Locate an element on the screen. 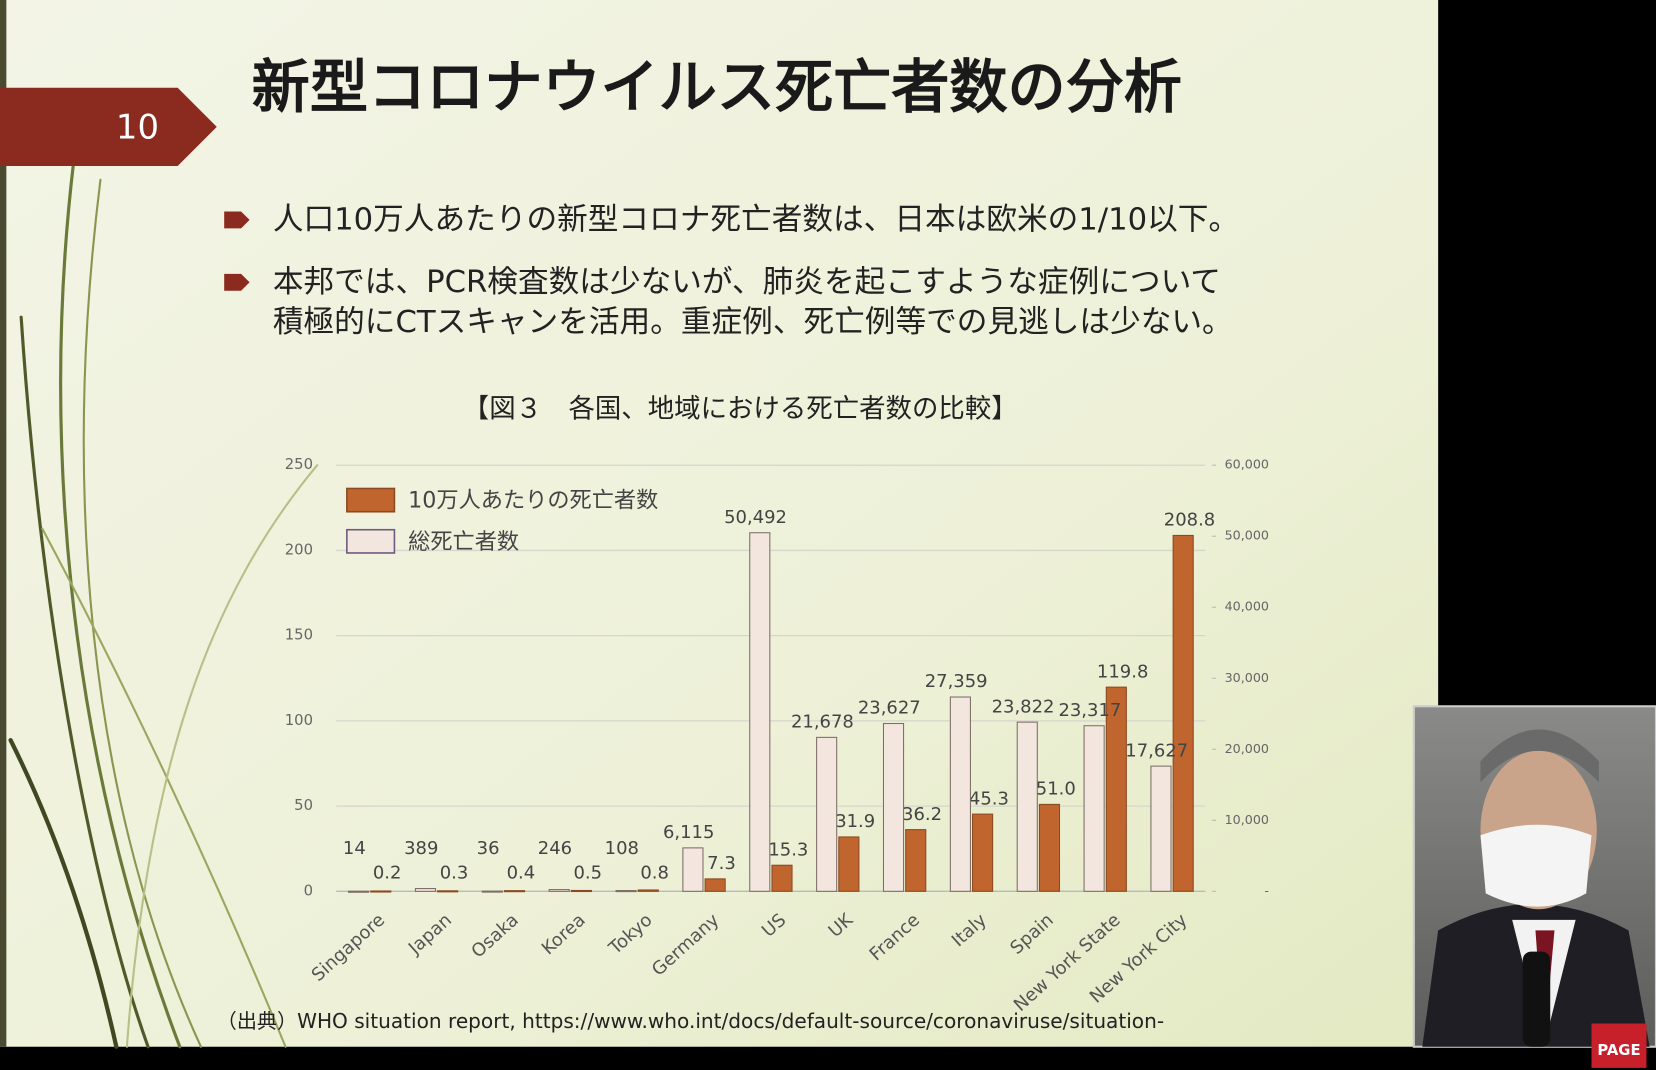 The image size is (1656, 1070). legend-label: 10万人あたりの死亡者数 is located at coordinates (533, 501).